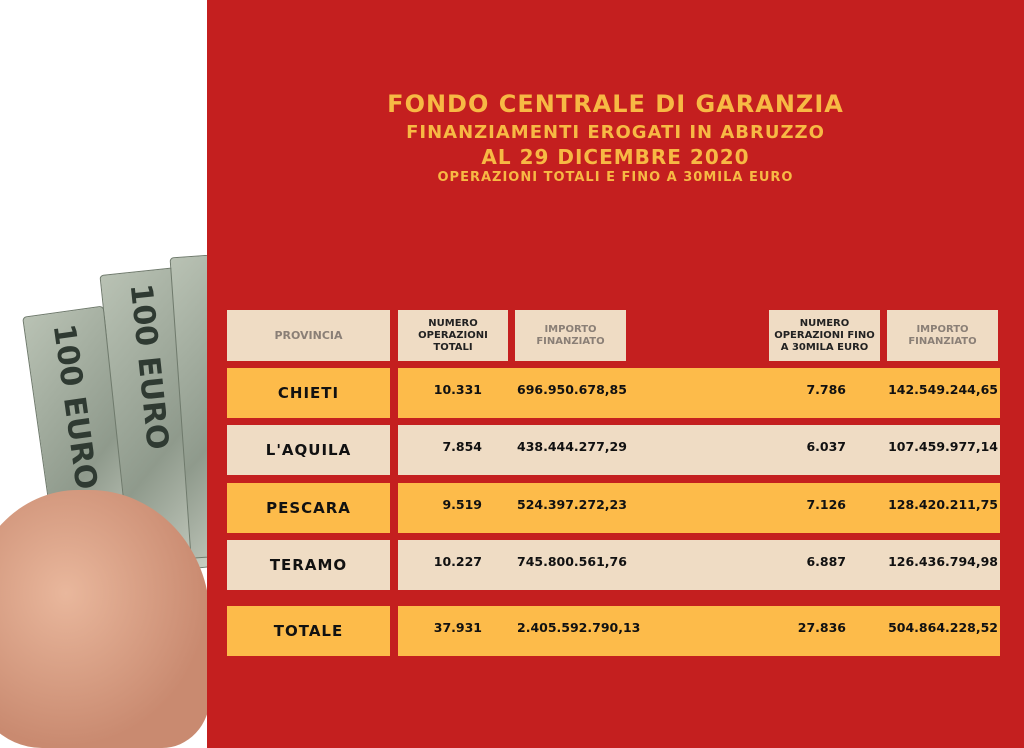 Image resolution: width=1024 pixels, height=748 pixels. What do you see at coordinates (826, 446) in the screenshot?
I see `cell-operazioni-30mila: 6.037` at bounding box center [826, 446].